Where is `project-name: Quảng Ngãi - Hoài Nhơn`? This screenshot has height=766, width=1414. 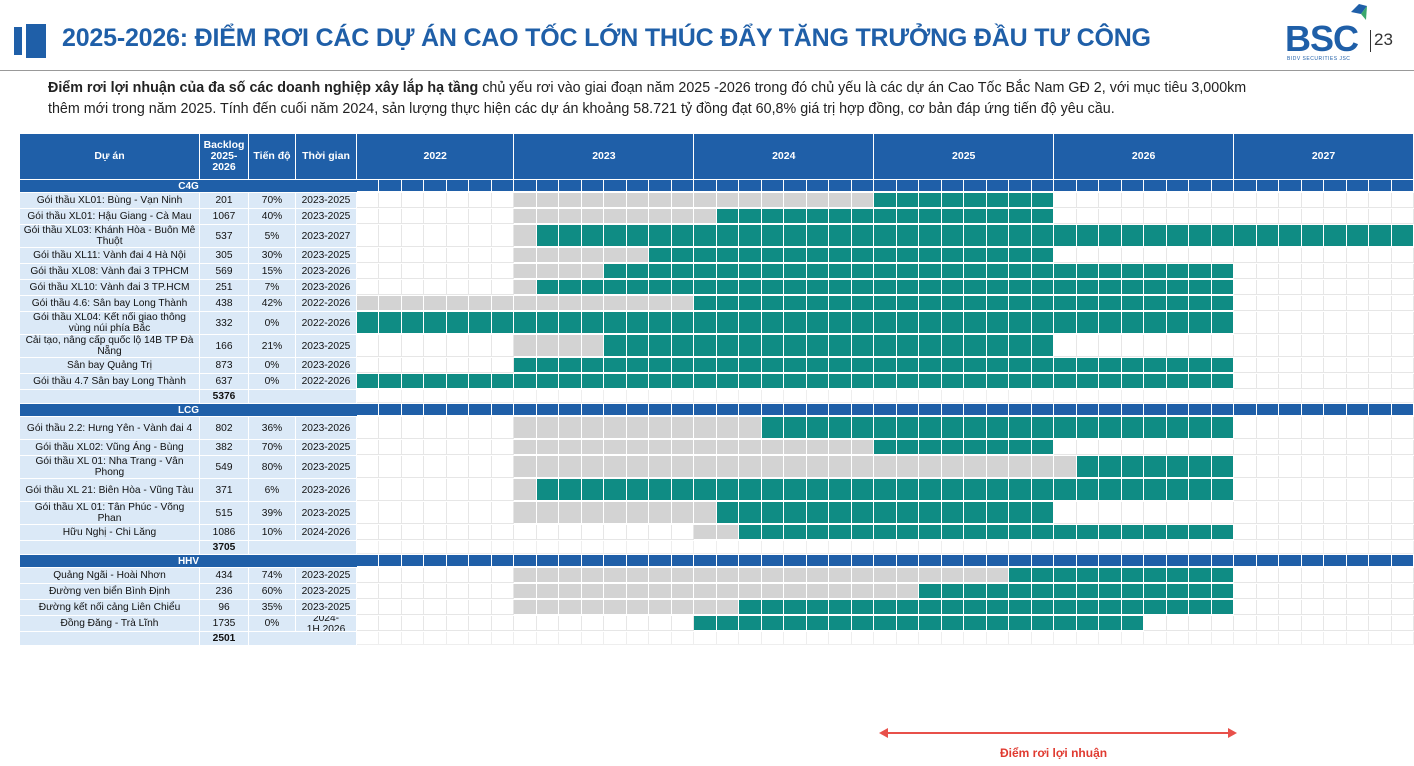
project-name: Quảng Ngãi - Hoài Nhơn is located at coordinates (109, 575).